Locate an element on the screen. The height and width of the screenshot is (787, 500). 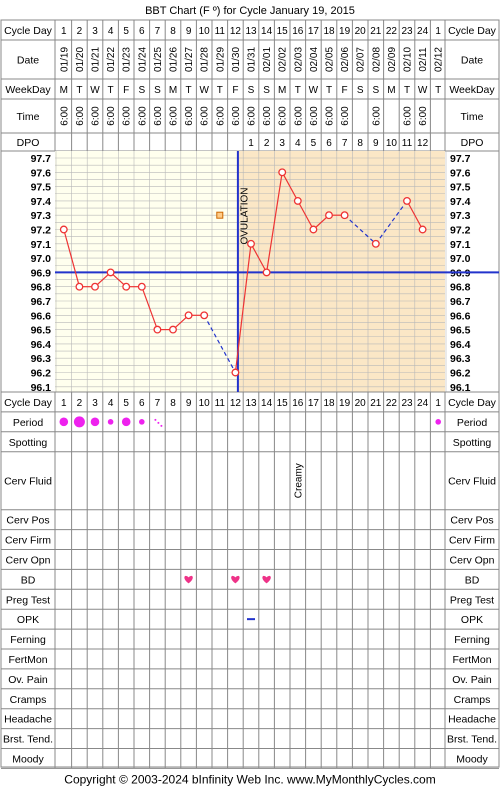
section-label-opk-right: OPK is located at coordinates (472, 620).